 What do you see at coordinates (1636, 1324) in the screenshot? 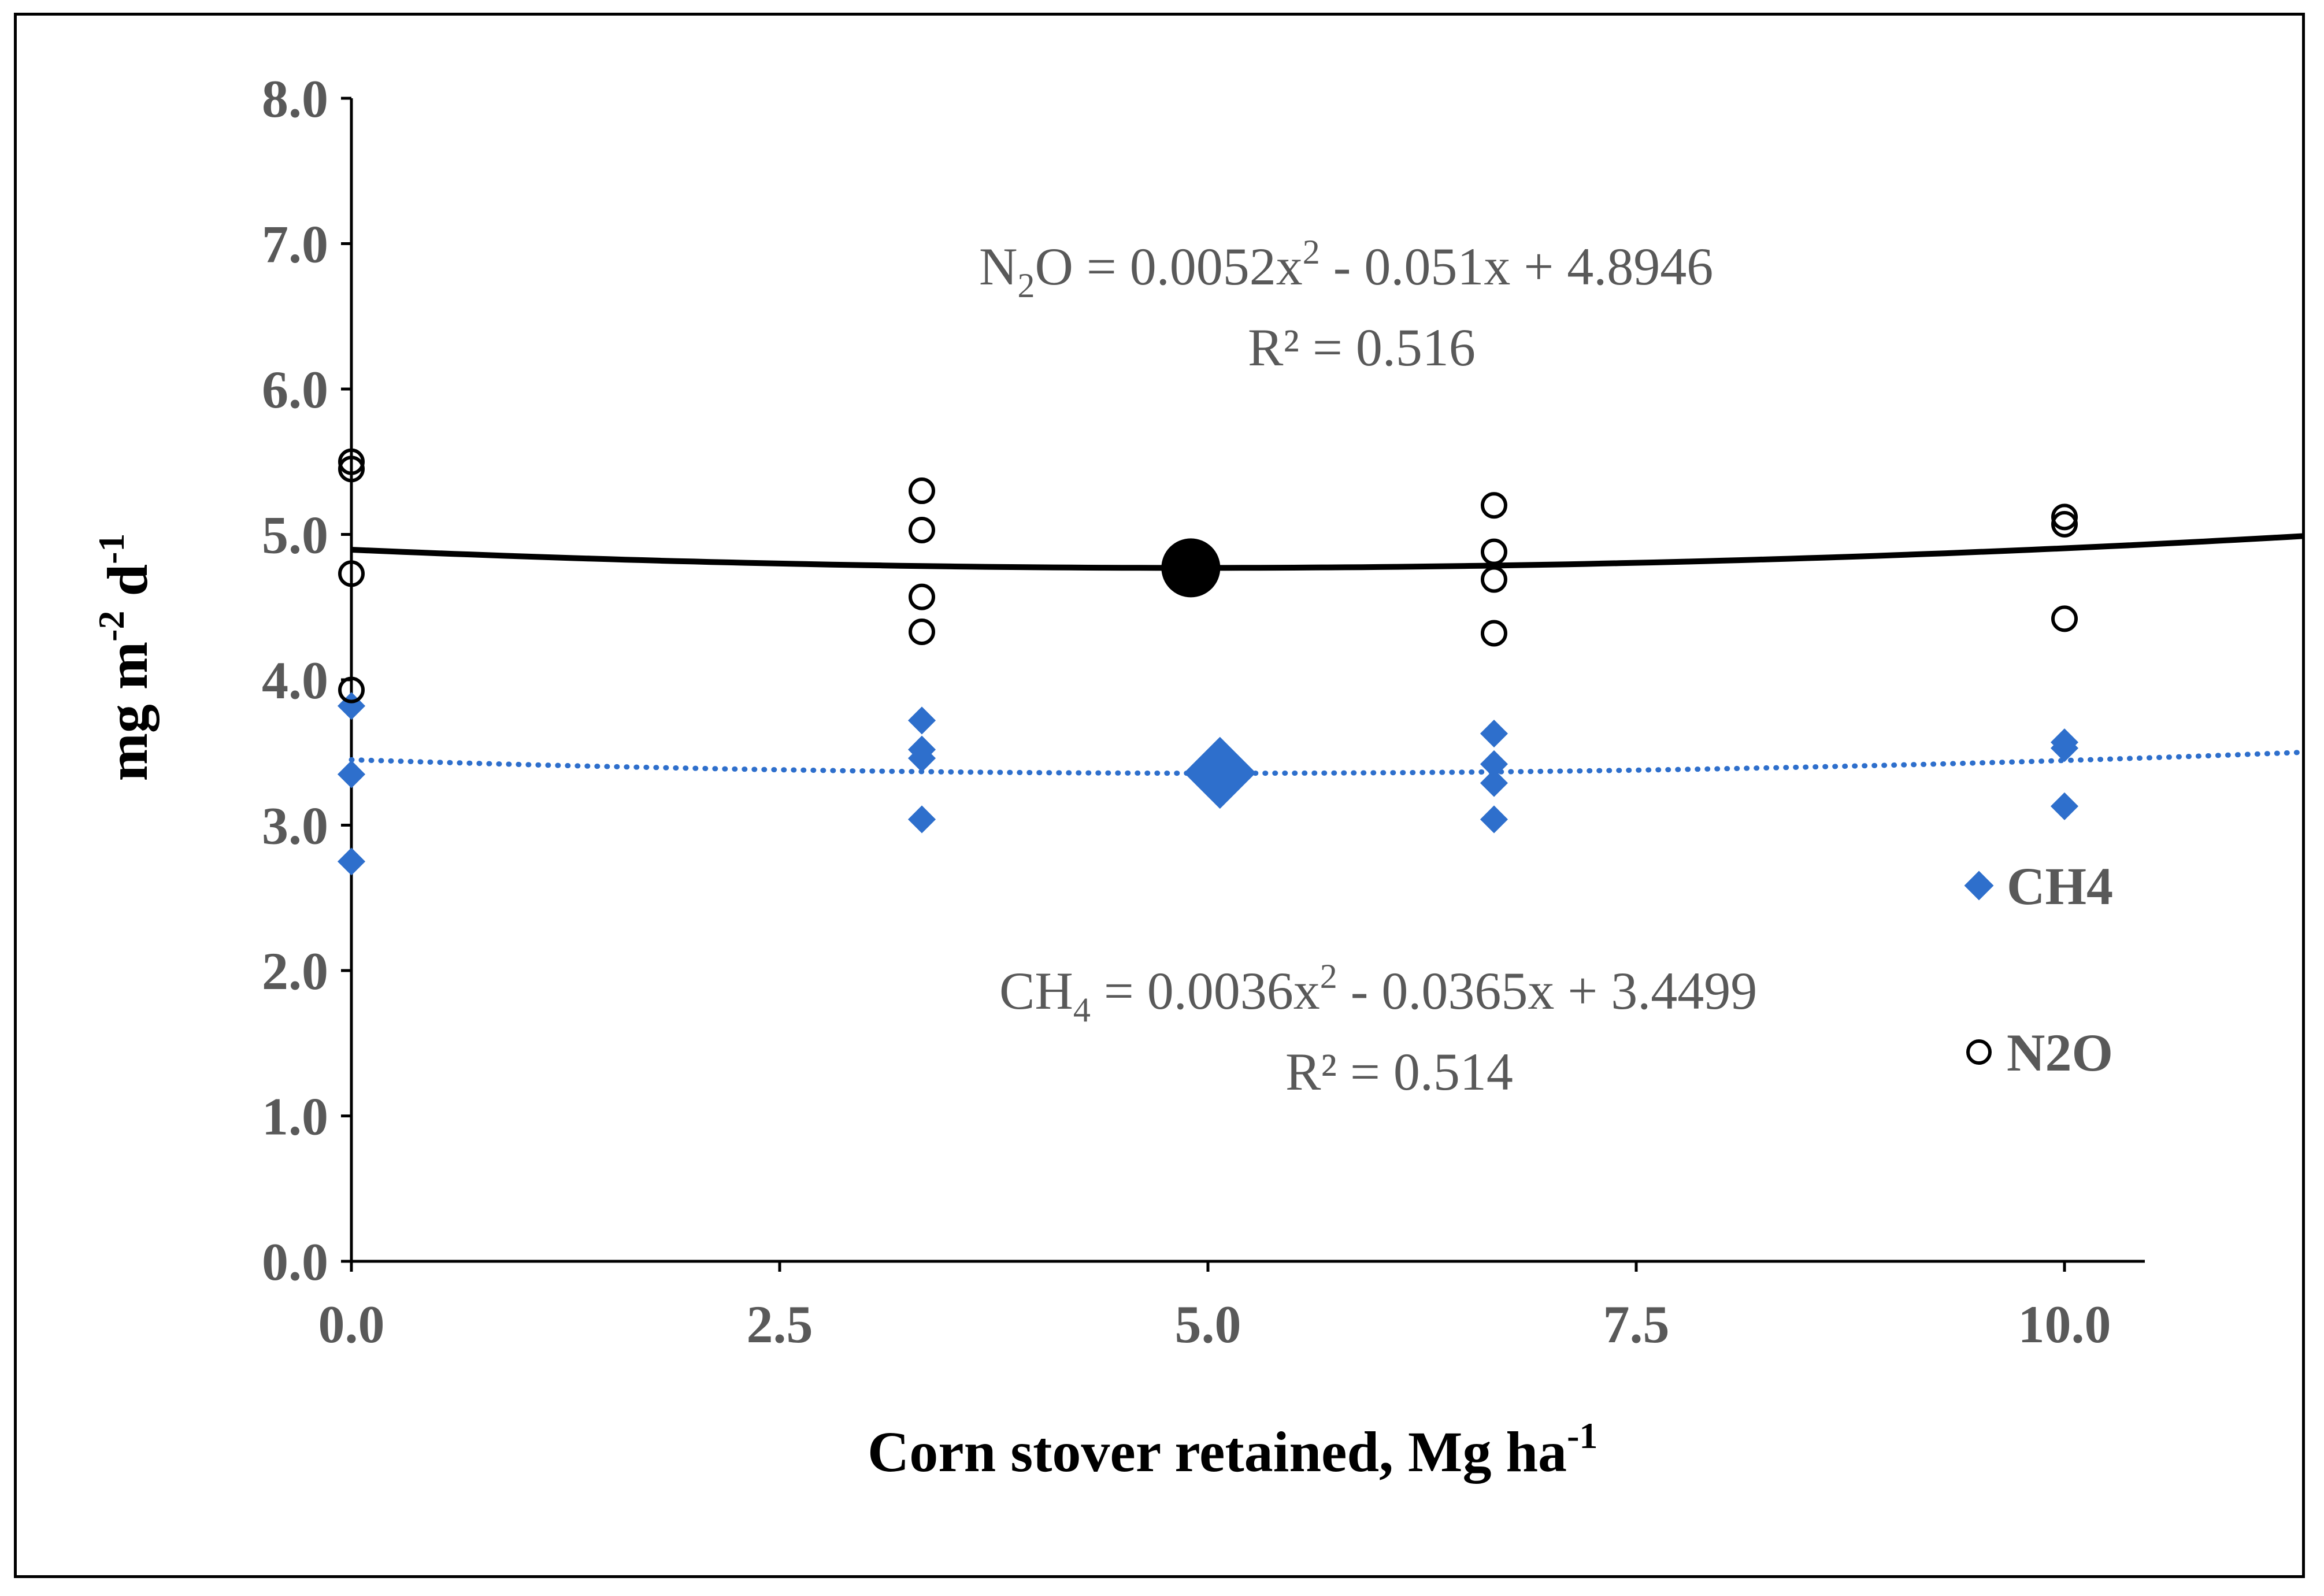
I see `x-tick-label: 7.5` at bounding box center [1636, 1324].